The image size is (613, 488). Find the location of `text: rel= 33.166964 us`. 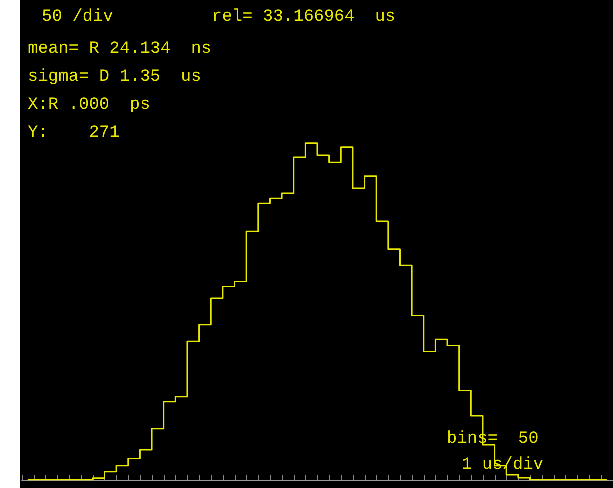

text: rel= 33.166964 us is located at coordinates (304, 17).